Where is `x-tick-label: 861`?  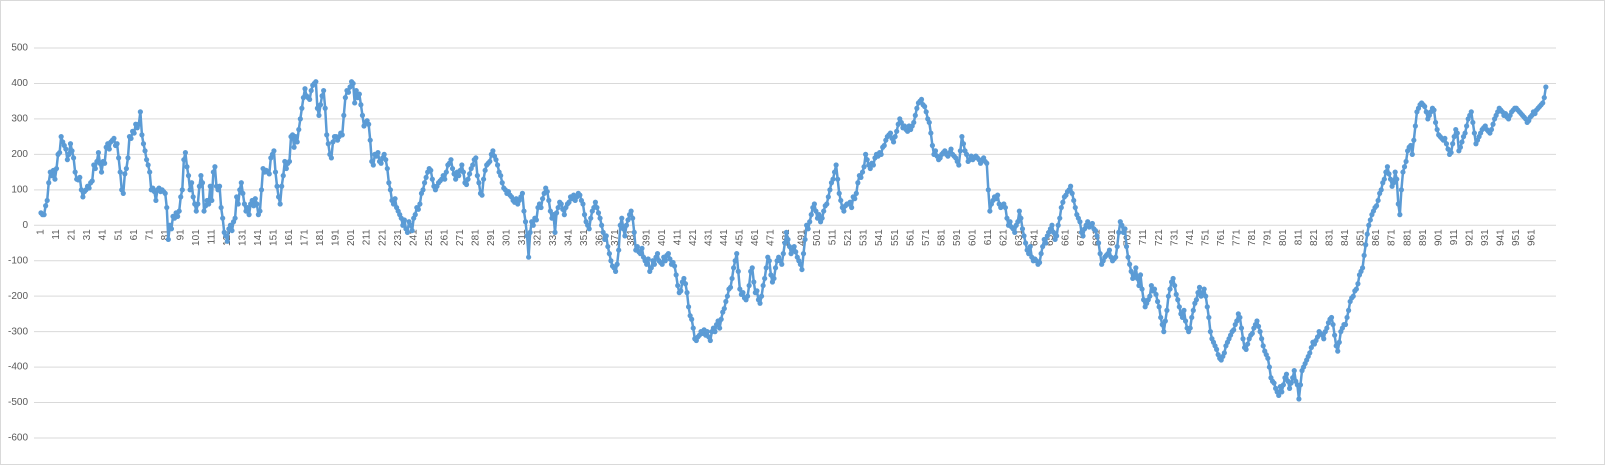 x-tick-label: 861 is located at coordinates (1376, 237).